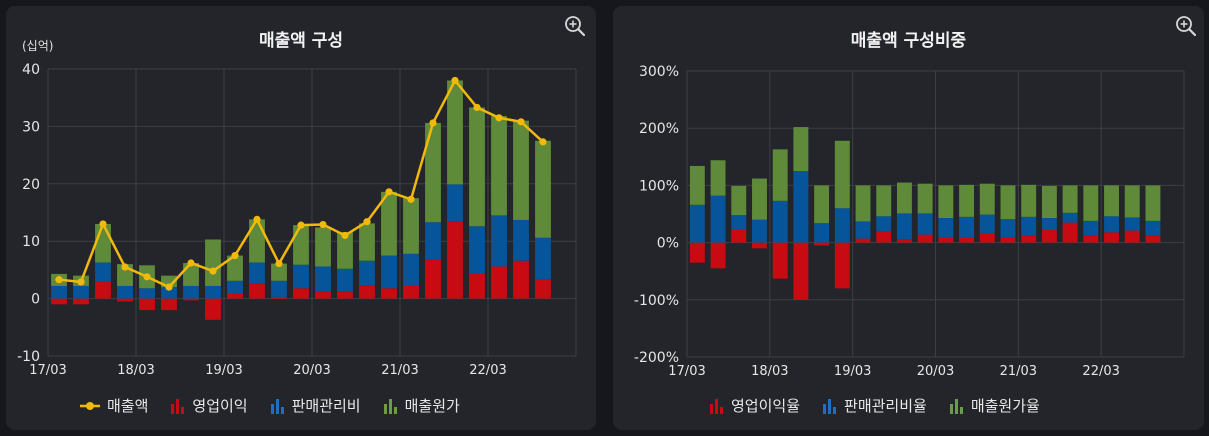 This screenshot has width=1209, height=436. Describe the element at coordinates (31, 242) in the screenshot. I see `y-tick-label: 10` at that location.